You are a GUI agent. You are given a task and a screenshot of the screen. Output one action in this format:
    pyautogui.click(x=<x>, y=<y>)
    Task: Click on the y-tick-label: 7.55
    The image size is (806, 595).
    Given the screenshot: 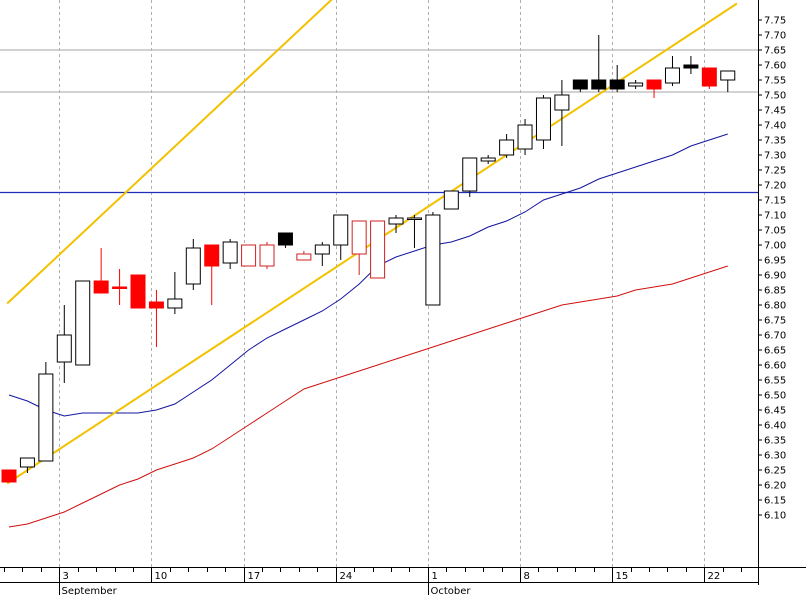 What is the action you would take?
    pyautogui.click(x=775, y=81)
    